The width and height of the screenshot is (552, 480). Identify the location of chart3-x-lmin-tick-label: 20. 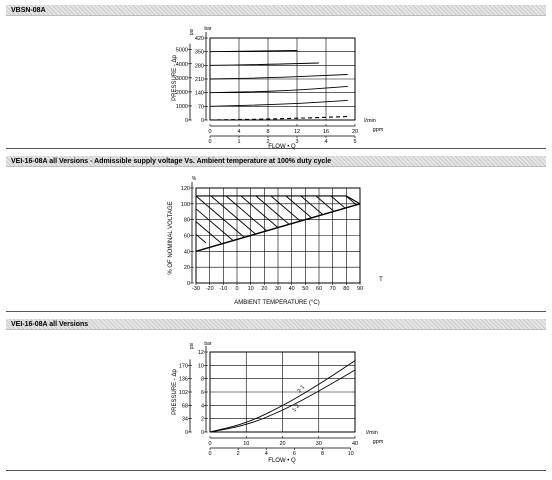
(282, 444).